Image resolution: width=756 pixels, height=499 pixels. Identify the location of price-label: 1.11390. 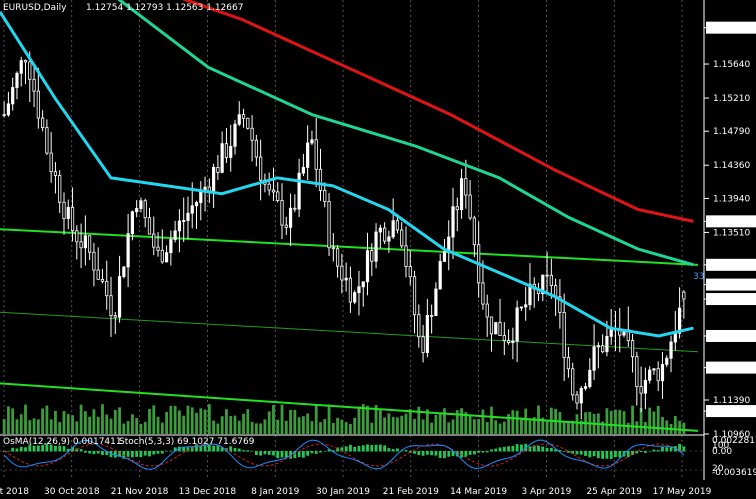
(731, 401).